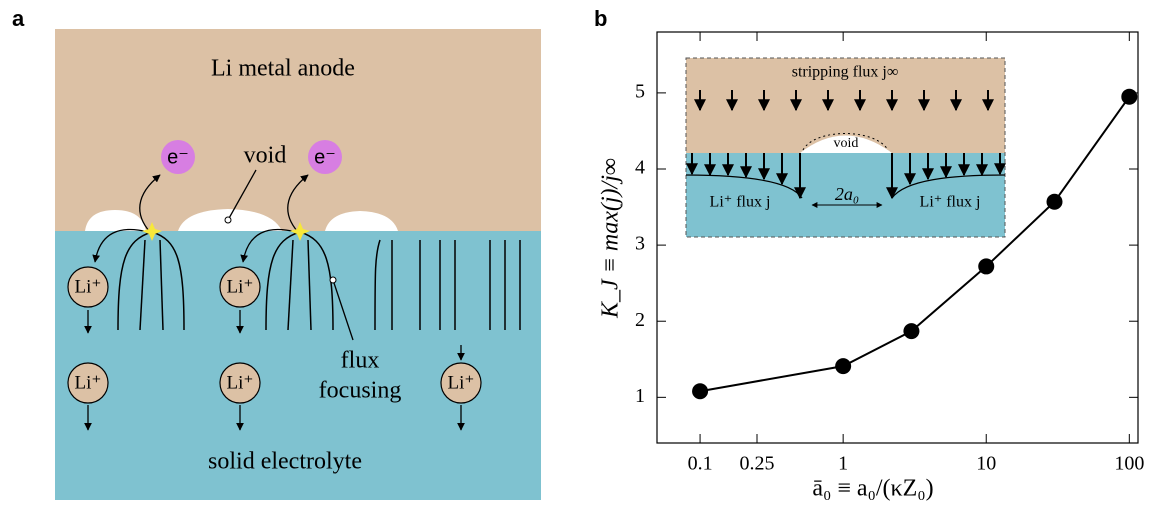  I want to click on field-lines, so click(319, 281).